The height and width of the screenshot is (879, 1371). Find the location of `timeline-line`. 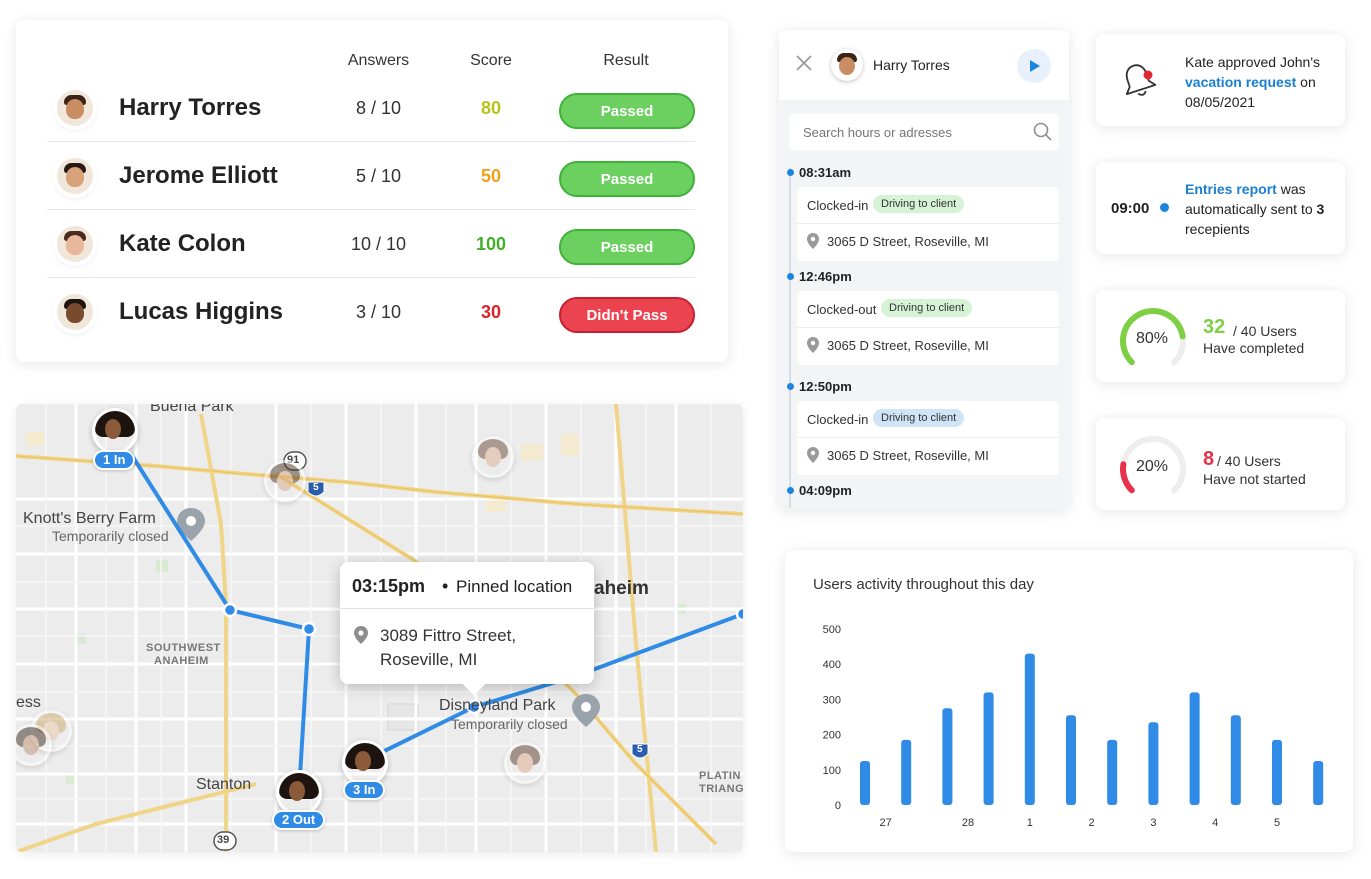

timeline-line is located at coordinates (790, 338).